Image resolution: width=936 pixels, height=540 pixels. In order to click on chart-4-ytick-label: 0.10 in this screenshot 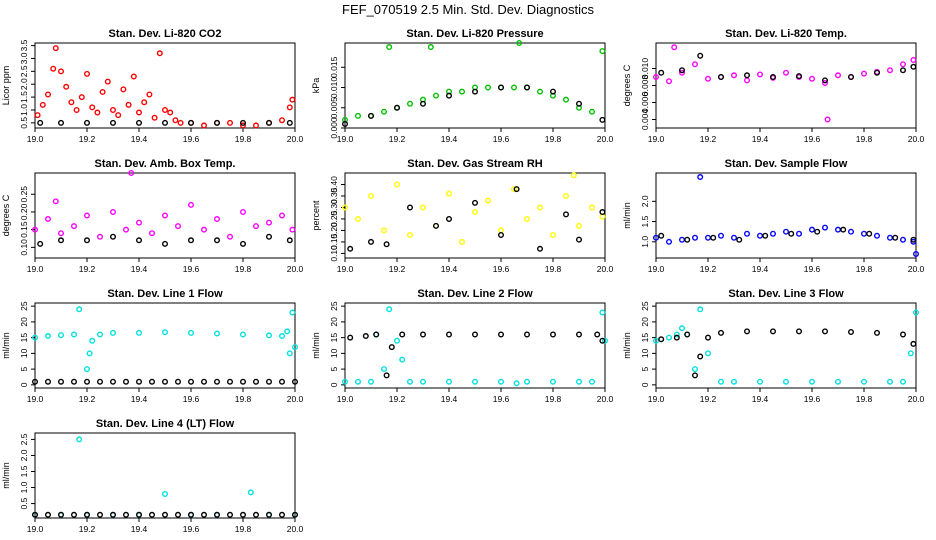, I will do `click(24, 247)`.